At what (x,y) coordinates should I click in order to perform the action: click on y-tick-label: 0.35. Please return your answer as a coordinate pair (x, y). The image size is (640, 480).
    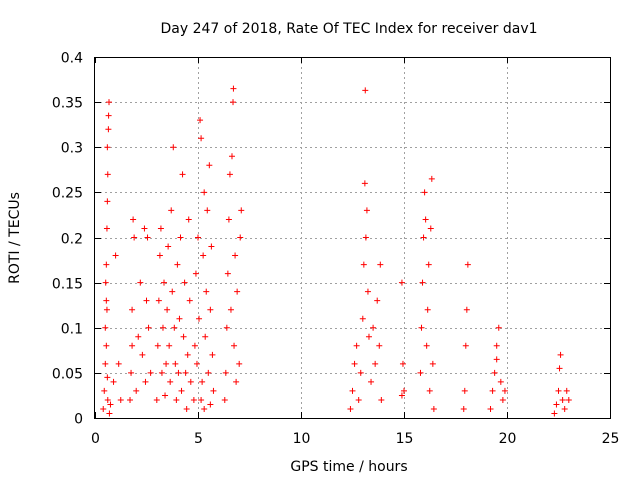
    Looking at the image, I should click on (67, 104).